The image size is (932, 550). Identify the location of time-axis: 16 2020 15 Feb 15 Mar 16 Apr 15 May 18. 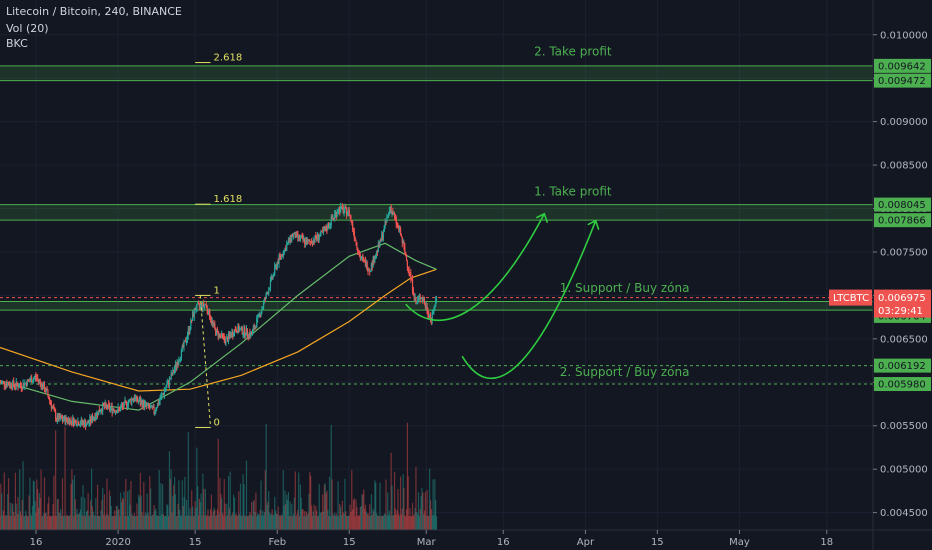
(466, 538).